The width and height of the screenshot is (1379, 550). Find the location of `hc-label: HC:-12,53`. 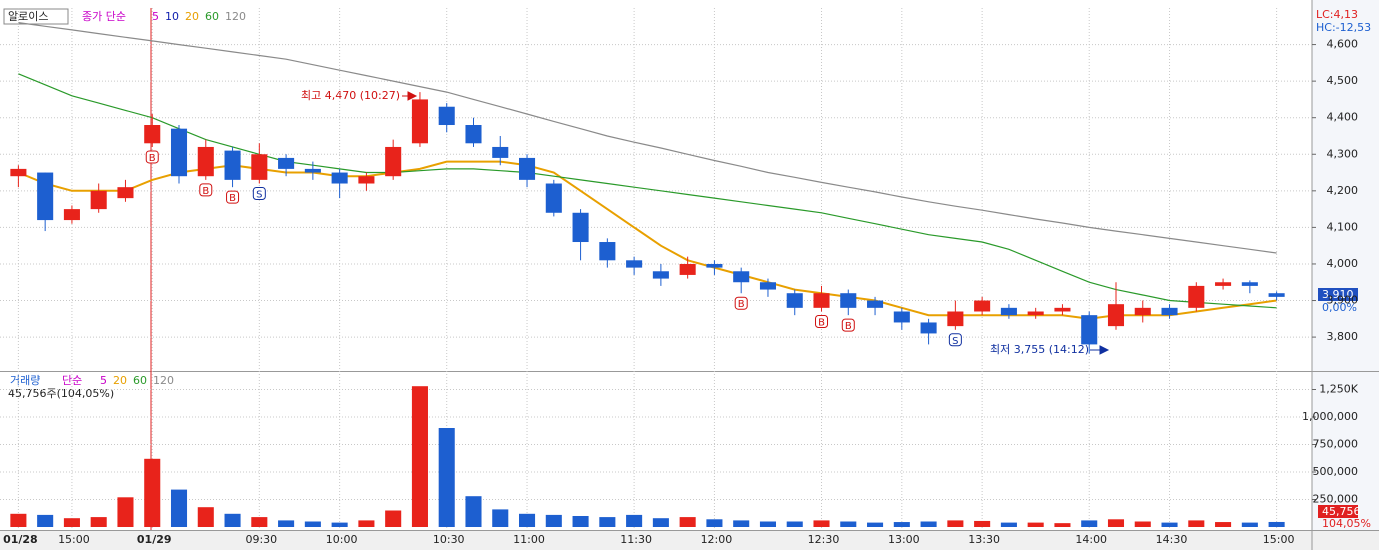

hc-label: HC:-12,53 is located at coordinates (1343, 27).